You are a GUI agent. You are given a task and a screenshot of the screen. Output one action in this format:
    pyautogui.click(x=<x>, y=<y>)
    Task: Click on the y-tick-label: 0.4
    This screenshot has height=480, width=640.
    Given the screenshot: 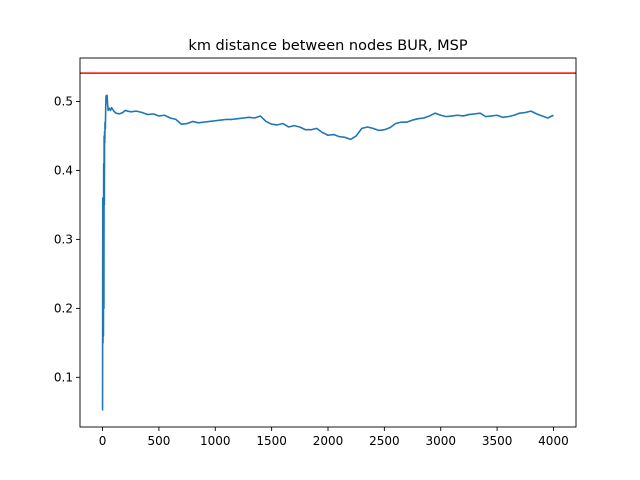 What is the action you would take?
    pyautogui.click(x=63, y=170)
    